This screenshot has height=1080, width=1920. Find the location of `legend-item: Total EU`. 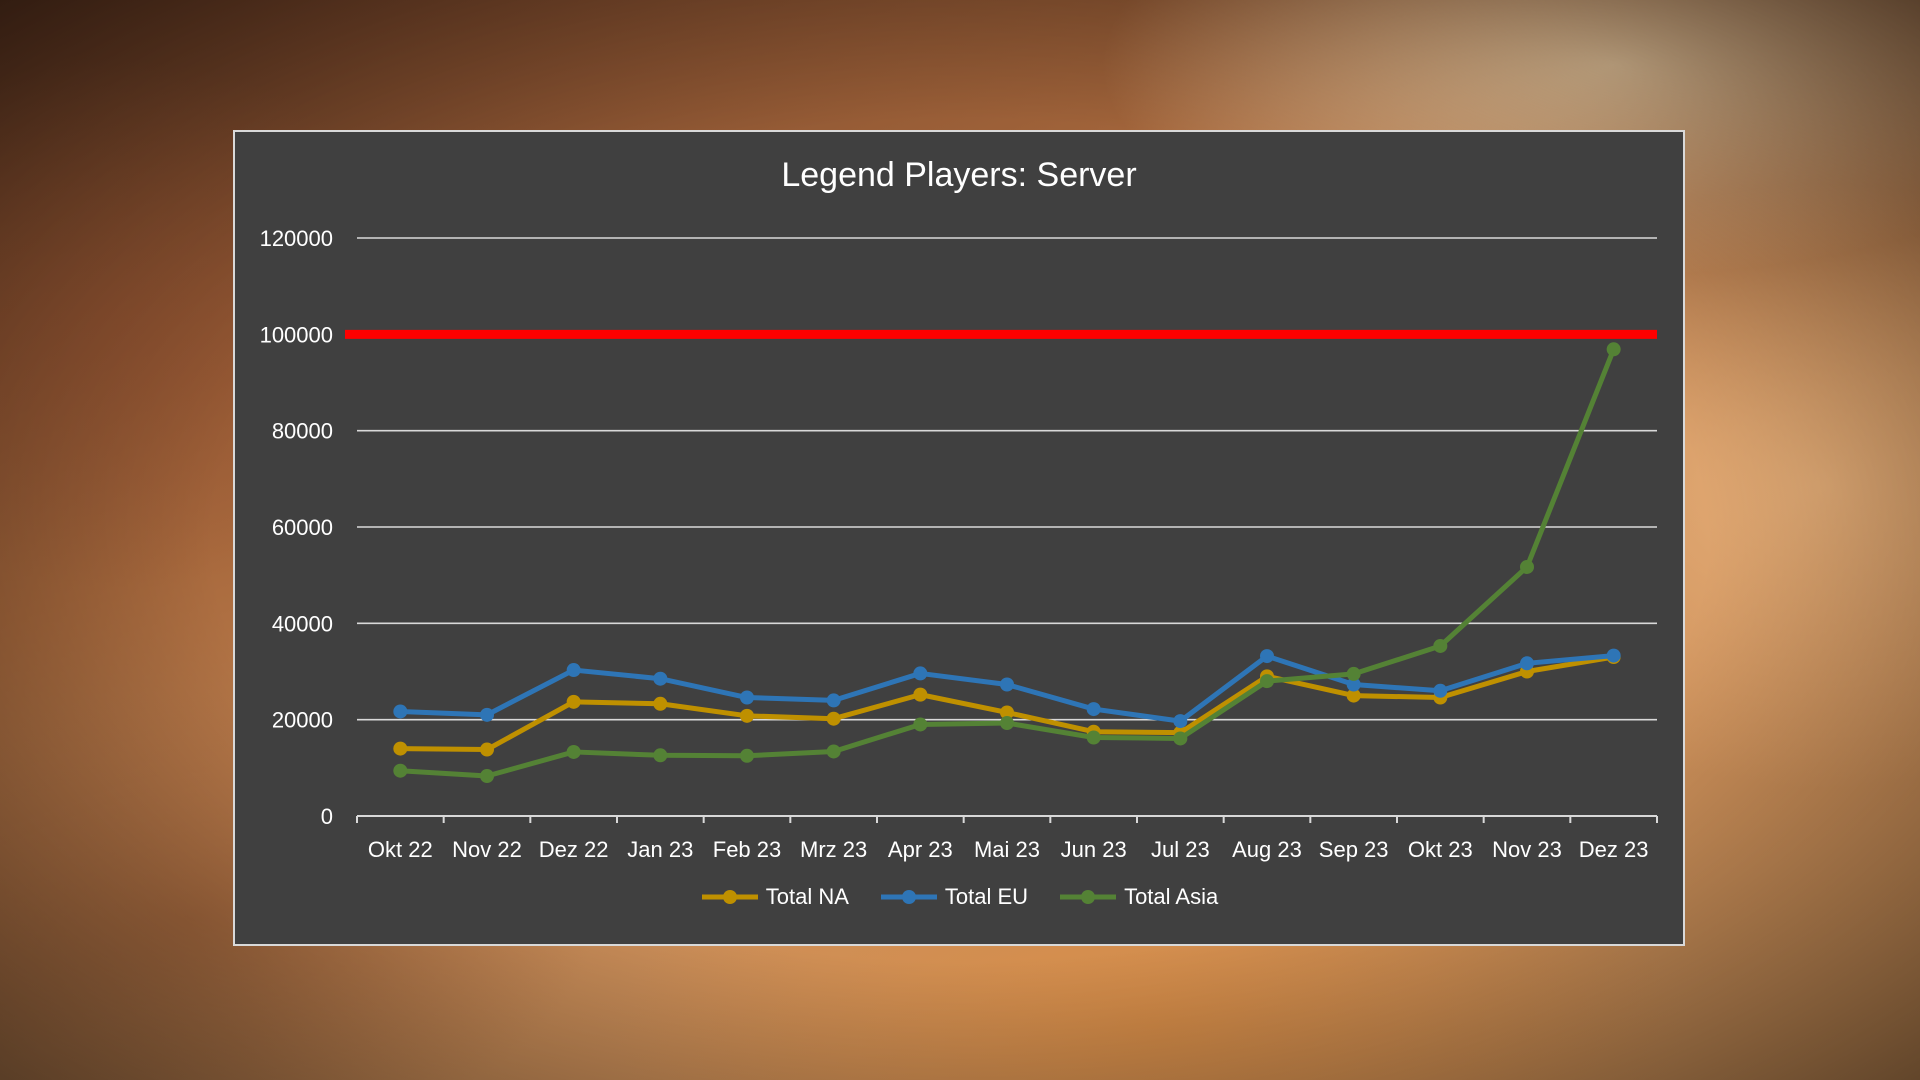

legend-item: Total EU is located at coordinates (953, 897).